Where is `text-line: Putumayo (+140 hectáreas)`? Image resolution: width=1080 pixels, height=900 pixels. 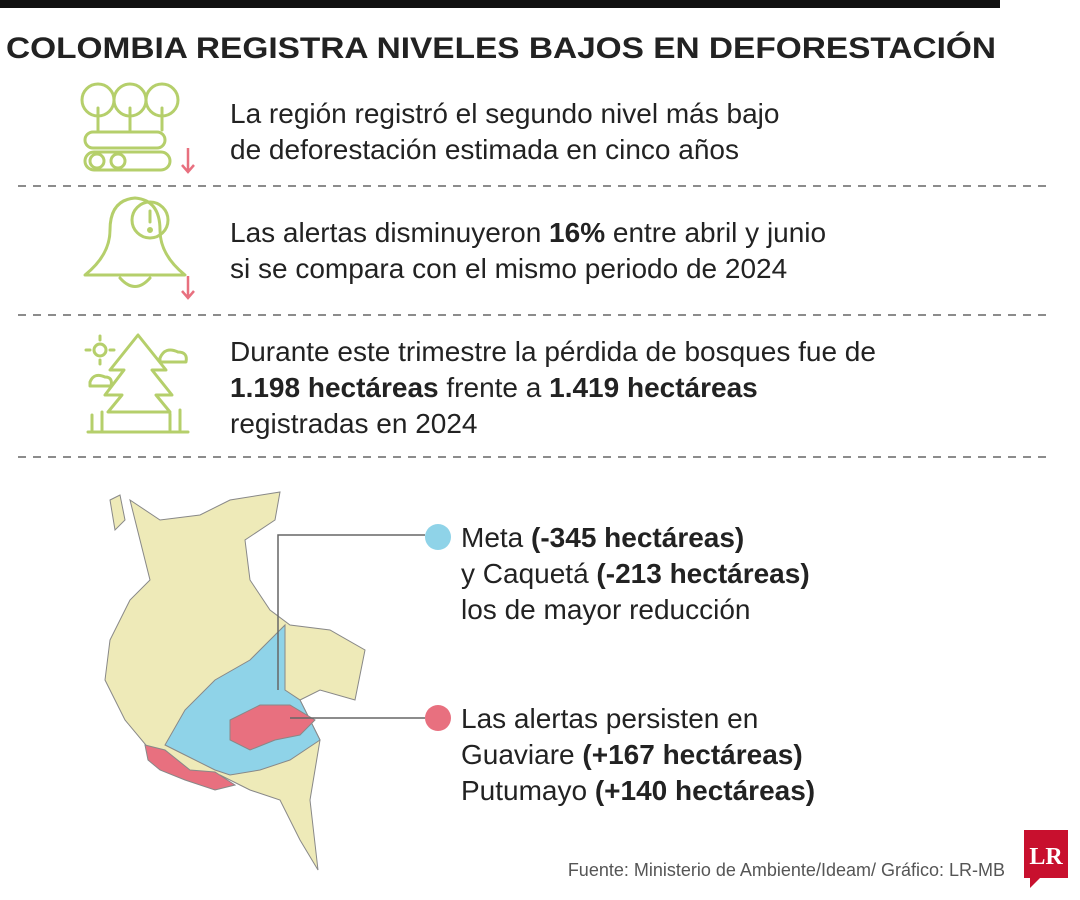
text-line: Putumayo (+140 hectáreas) is located at coordinates (638, 790).